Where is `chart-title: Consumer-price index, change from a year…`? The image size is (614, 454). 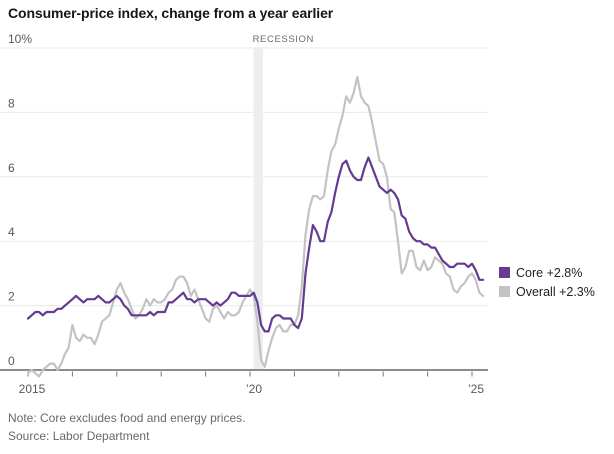 chart-title: Consumer-price index, change from a year… is located at coordinates (171, 13).